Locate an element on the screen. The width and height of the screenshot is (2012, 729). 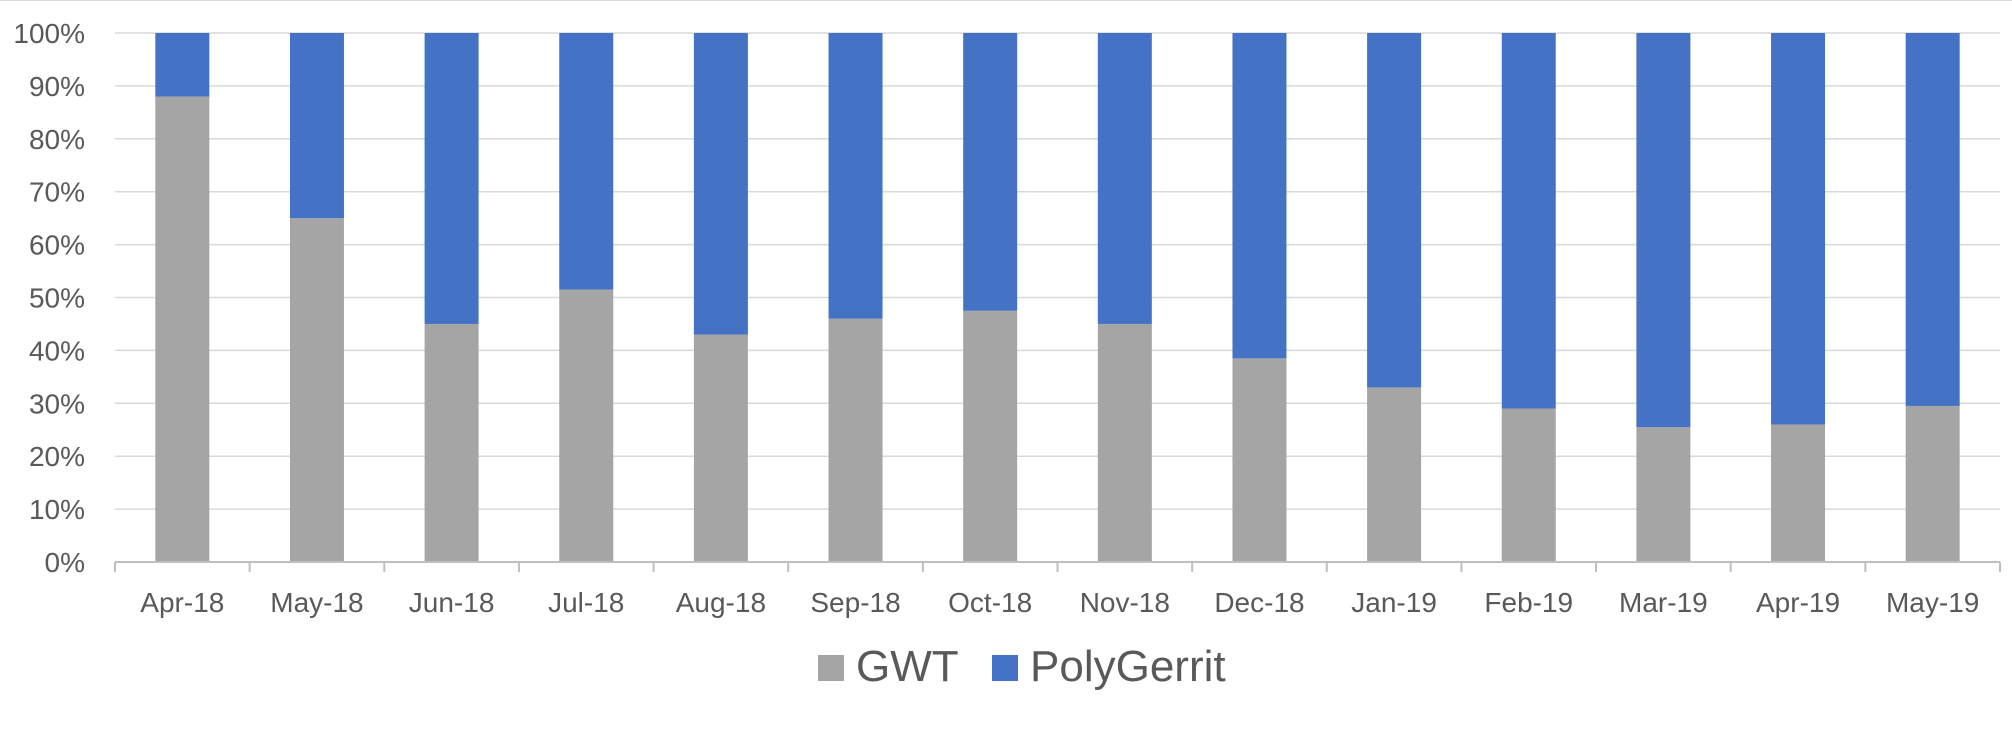
y-tick-label: 90% is located at coordinates (57, 86).